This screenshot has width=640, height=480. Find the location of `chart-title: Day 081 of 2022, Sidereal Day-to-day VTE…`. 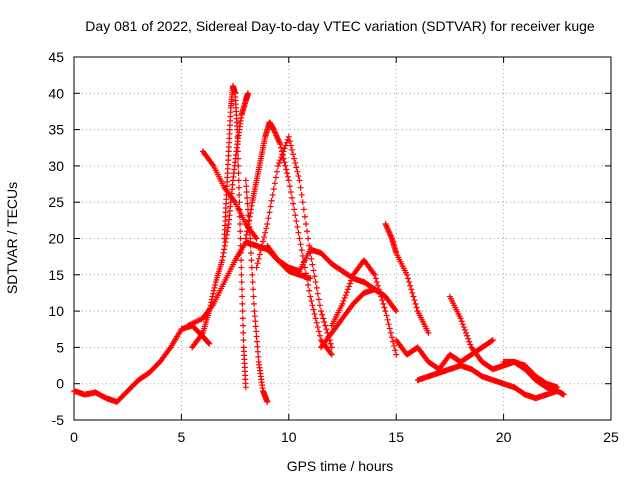

chart-title: Day 081 of 2022, Sidereal Day-to-day VTE… is located at coordinates (340, 26).